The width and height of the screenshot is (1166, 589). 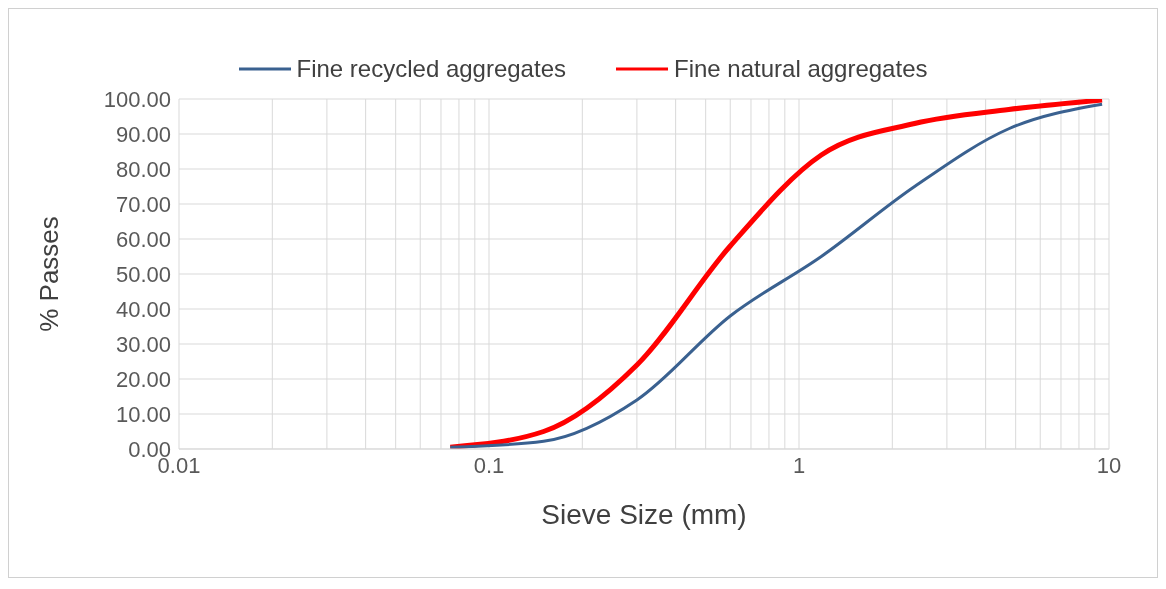 What do you see at coordinates (143, 414) in the screenshot?
I see `y-tick-label: 10.00` at bounding box center [143, 414].